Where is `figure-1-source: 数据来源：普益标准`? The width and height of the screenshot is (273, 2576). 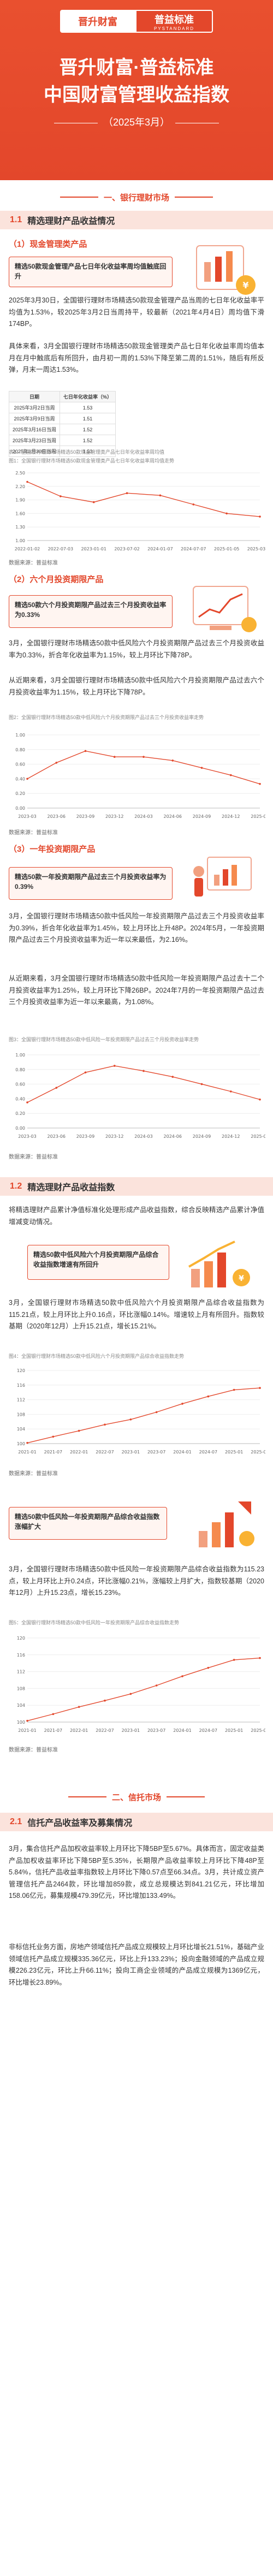
figure-1-source: 数据来源：普益标准 is located at coordinates (33, 563).